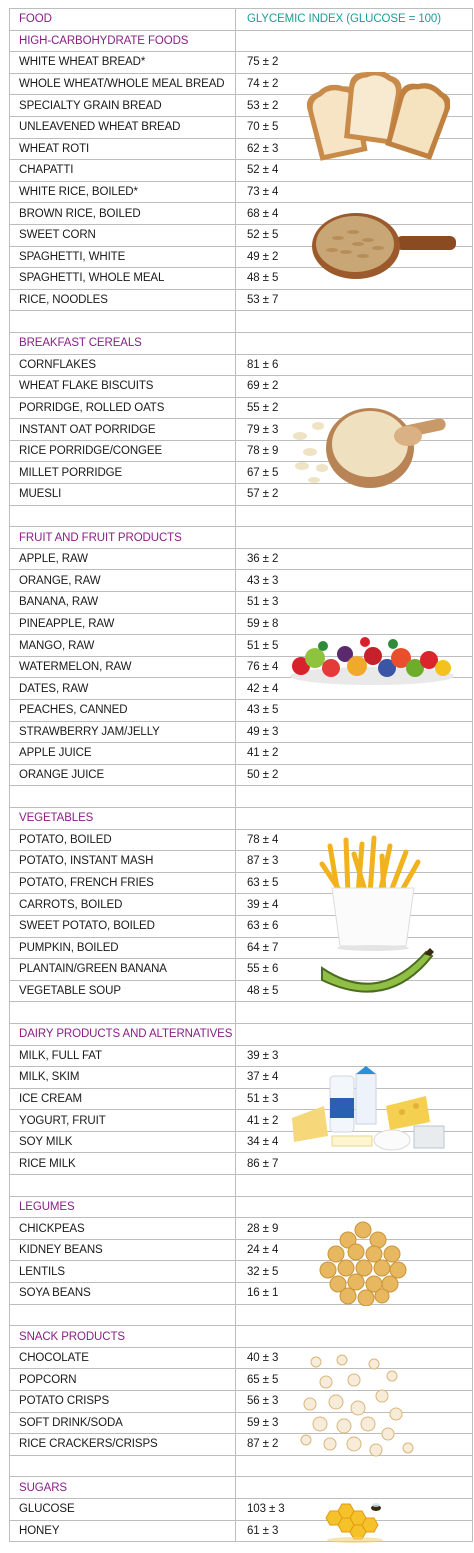 The height and width of the screenshot is (1553, 474). I want to click on gi-value: 63 ± 6, so click(354, 926).